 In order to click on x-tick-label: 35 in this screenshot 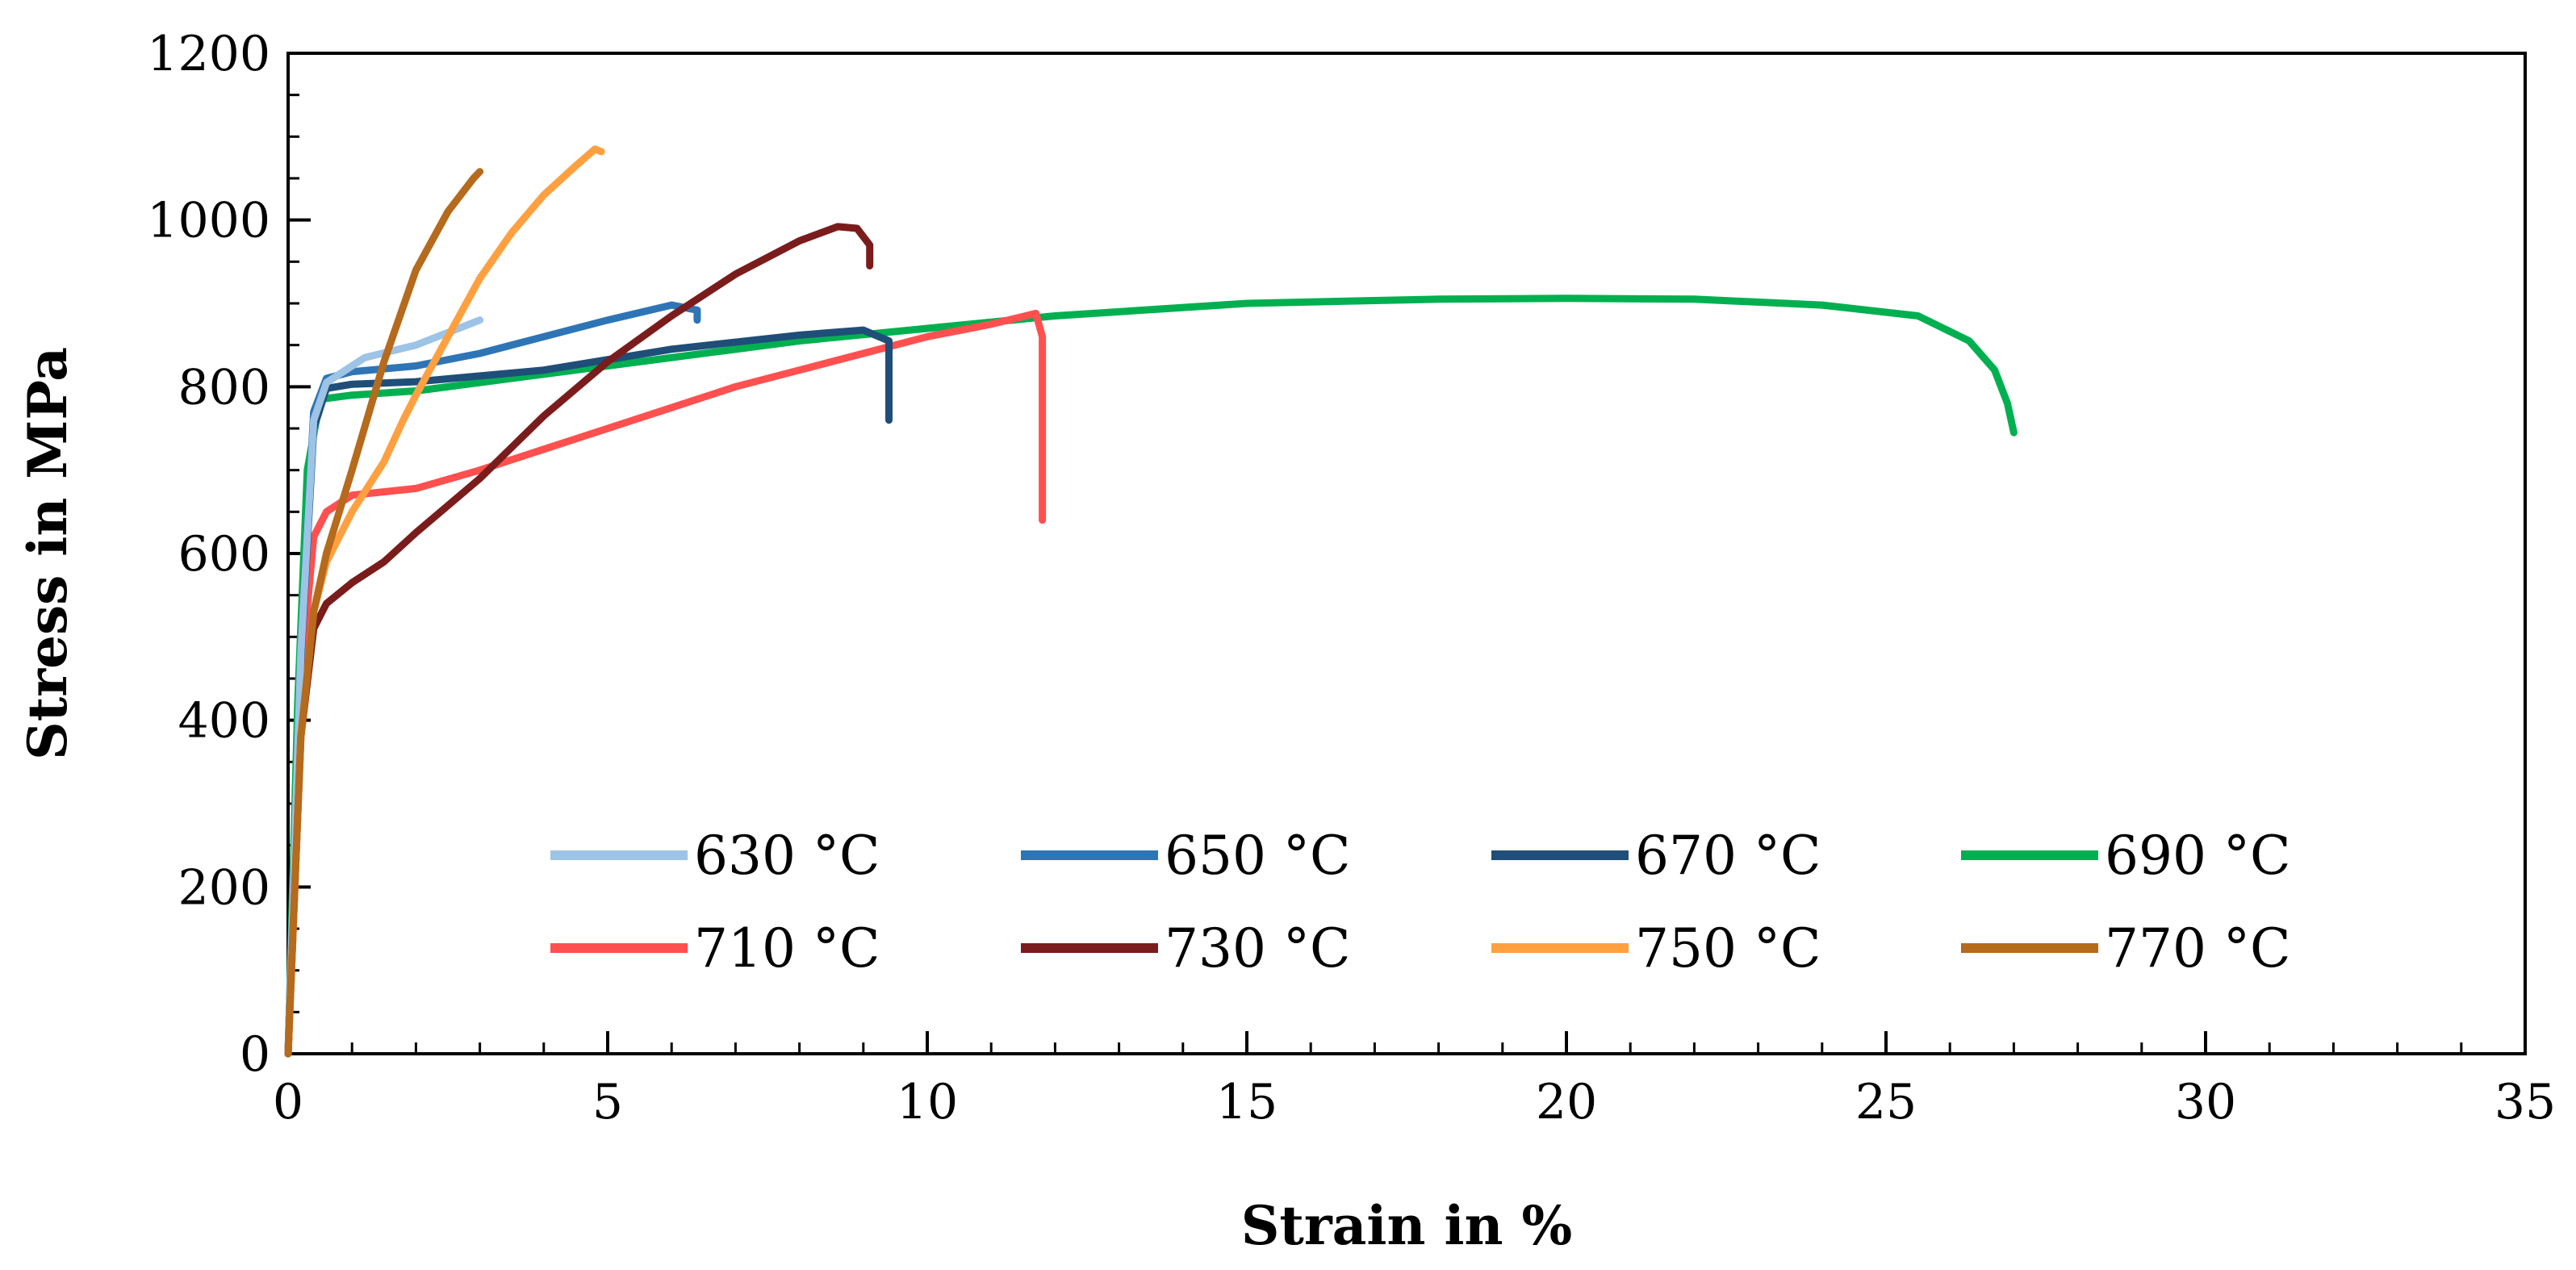, I will do `click(2525, 1102)`.